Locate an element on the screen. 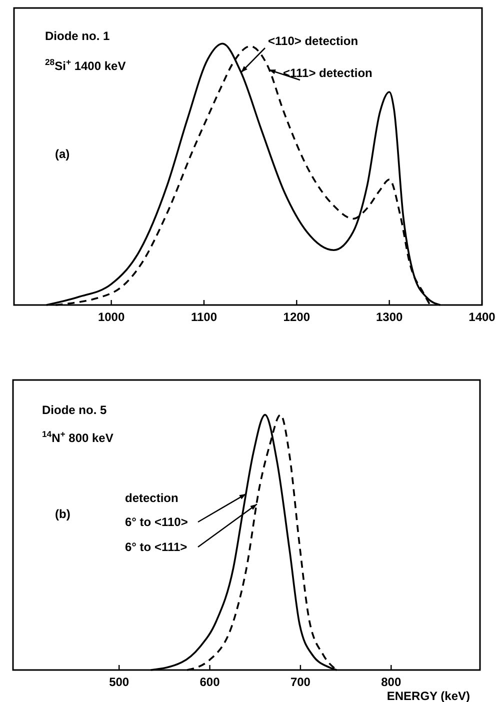  x-tick-label: 500 is located at coordinates (119, 682).